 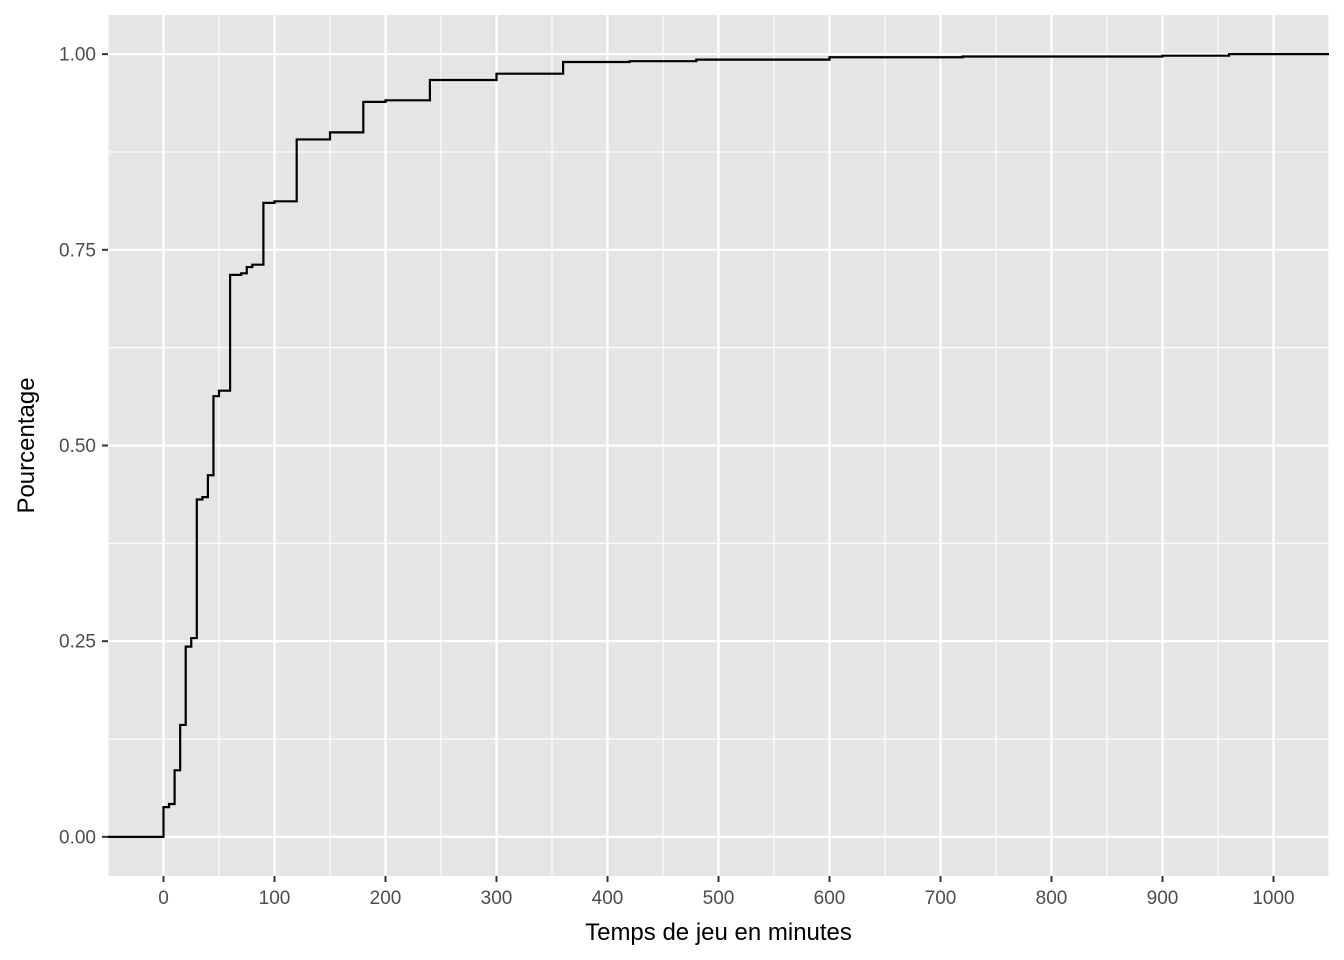 What do you see at coordinates (386, 898) in the screenshot?
I see `x-tick-label: 200` at bounding box center [386, 898].